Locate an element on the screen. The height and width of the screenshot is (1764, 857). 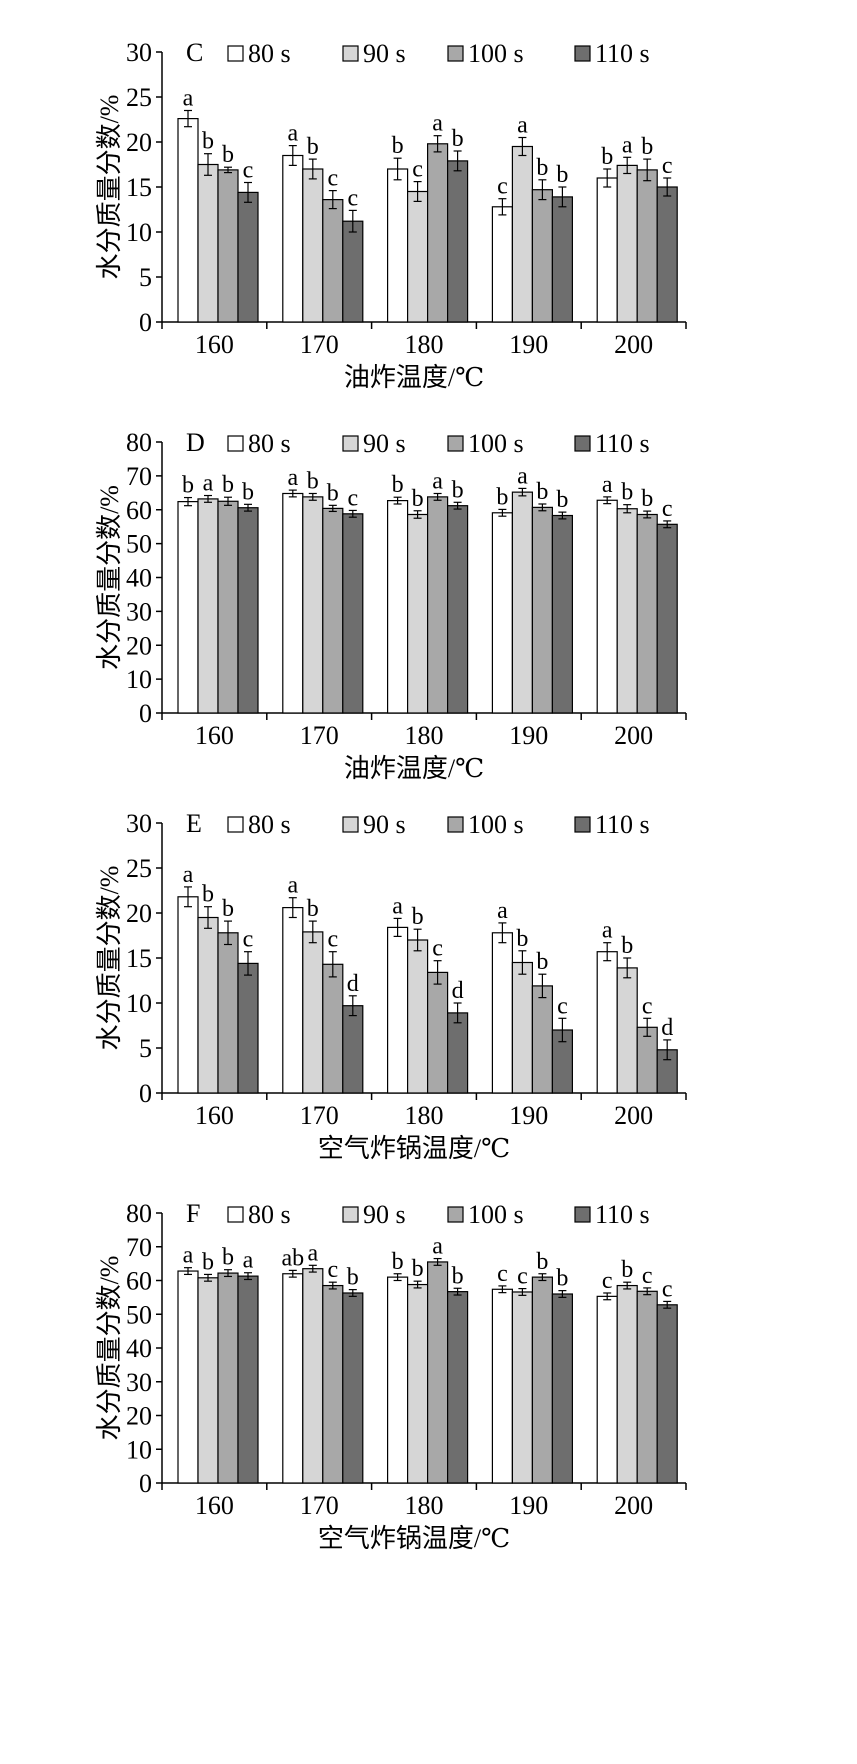
y-tick-label: 70 is located at coordinates (139, 476).